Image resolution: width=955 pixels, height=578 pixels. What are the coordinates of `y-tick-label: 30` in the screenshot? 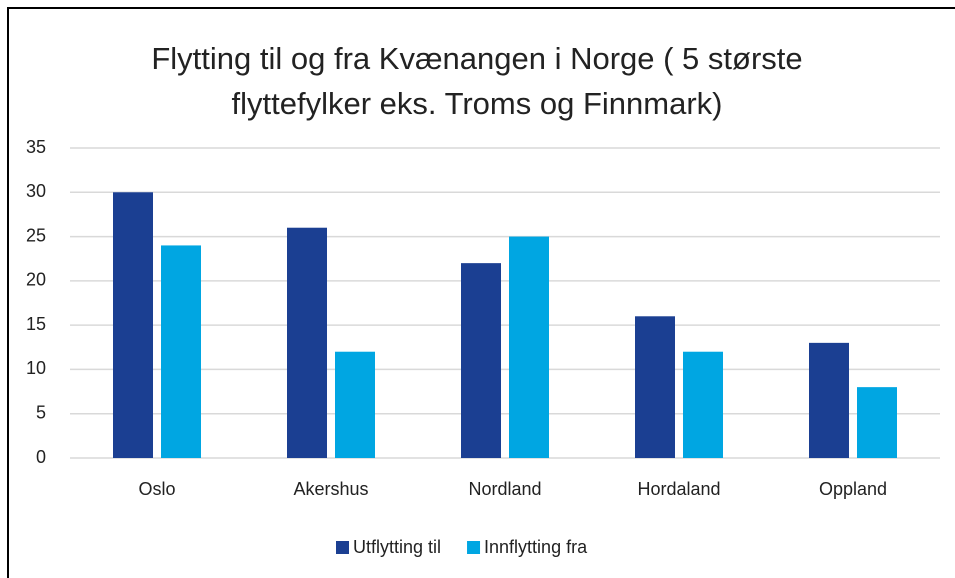 It's located at (36, 191).